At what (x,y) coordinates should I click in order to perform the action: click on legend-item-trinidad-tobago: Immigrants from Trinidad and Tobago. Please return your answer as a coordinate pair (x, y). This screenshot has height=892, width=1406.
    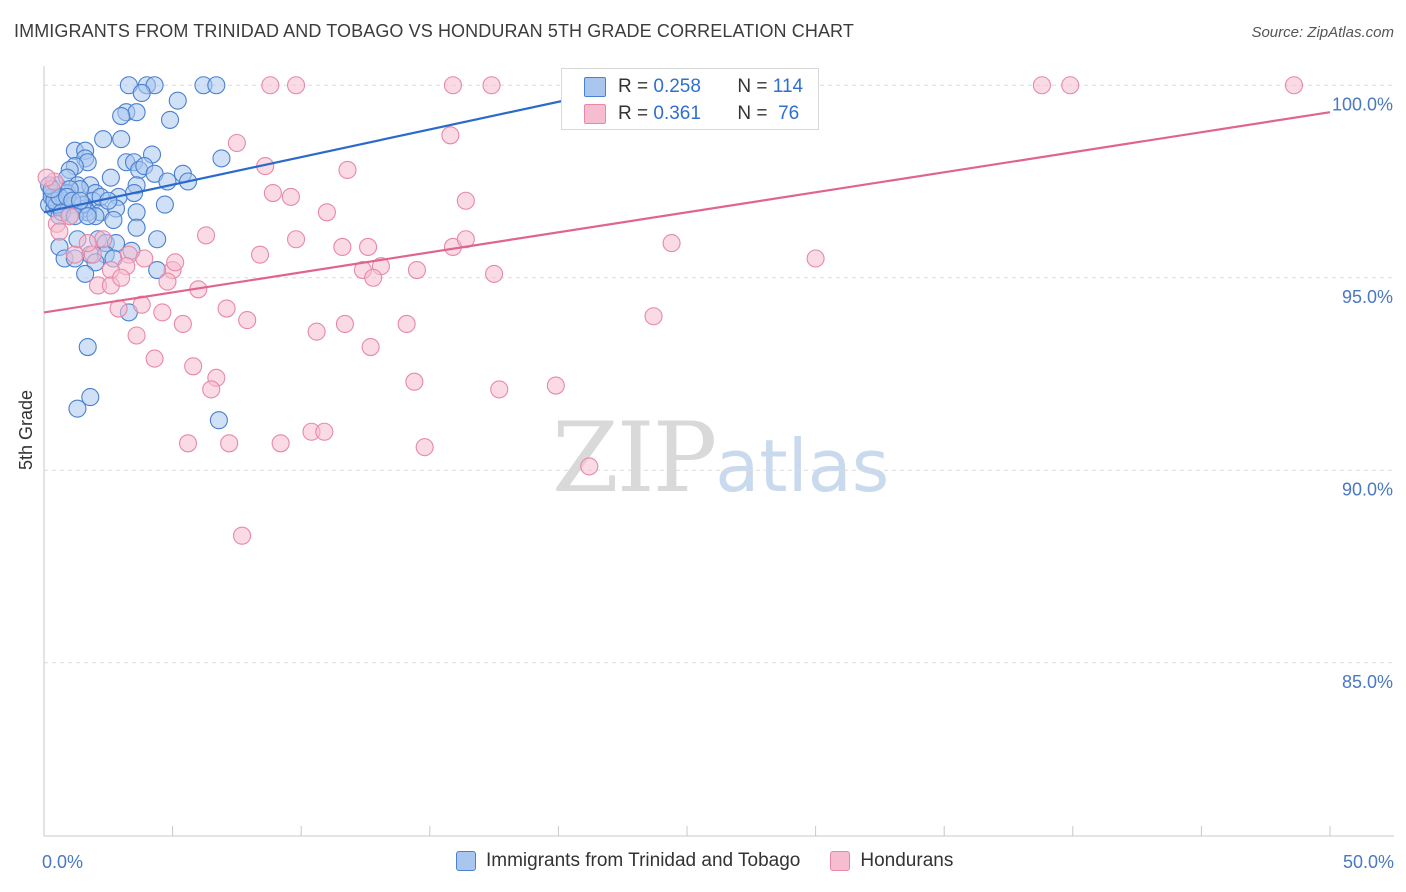
    Looking at the image, I should click on (628, 861).